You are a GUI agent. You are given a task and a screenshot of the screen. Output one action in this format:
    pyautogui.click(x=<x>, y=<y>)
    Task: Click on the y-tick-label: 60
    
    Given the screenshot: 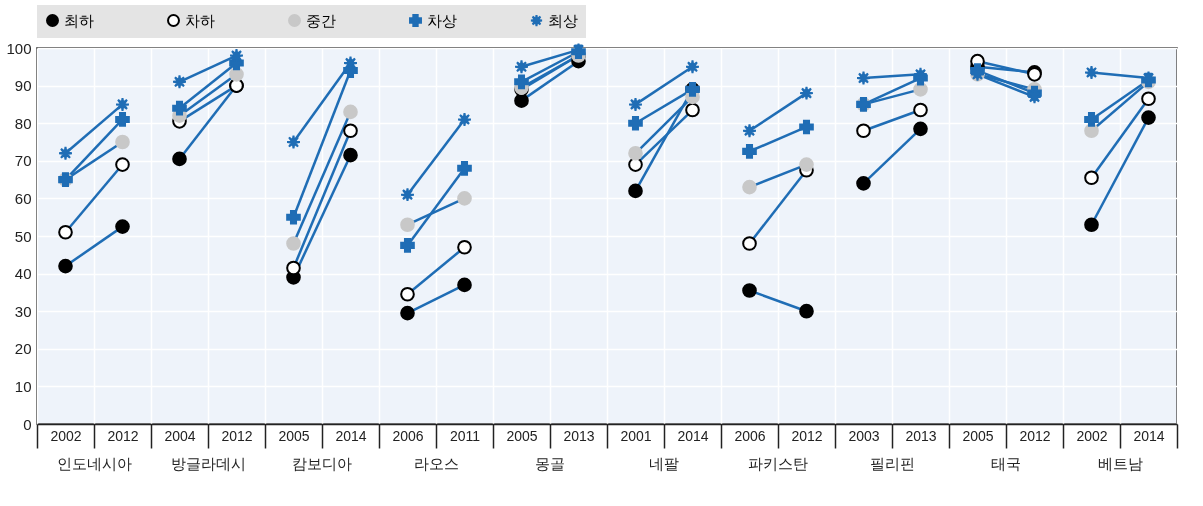 What is the action you would take?
    pyautogui.click(x=23, y=198)
    